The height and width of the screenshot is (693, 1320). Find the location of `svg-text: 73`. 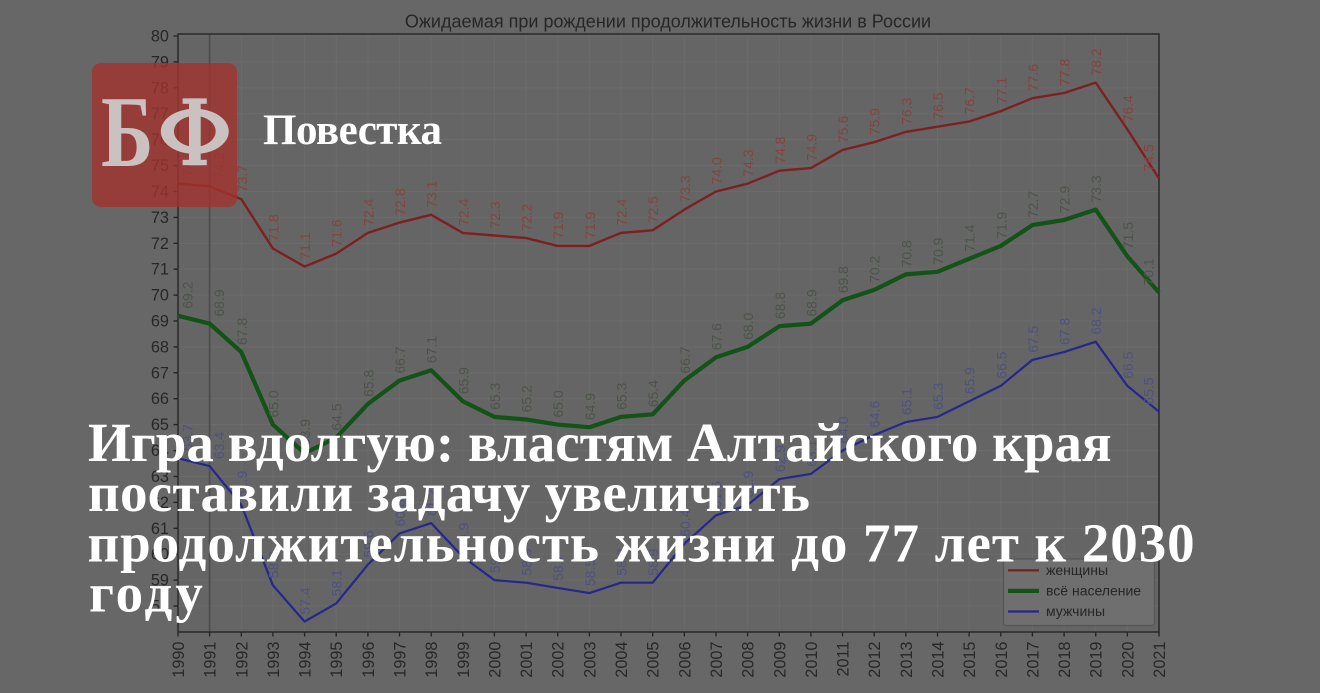

svg-text: 73 is located at coordinates (160, 218).